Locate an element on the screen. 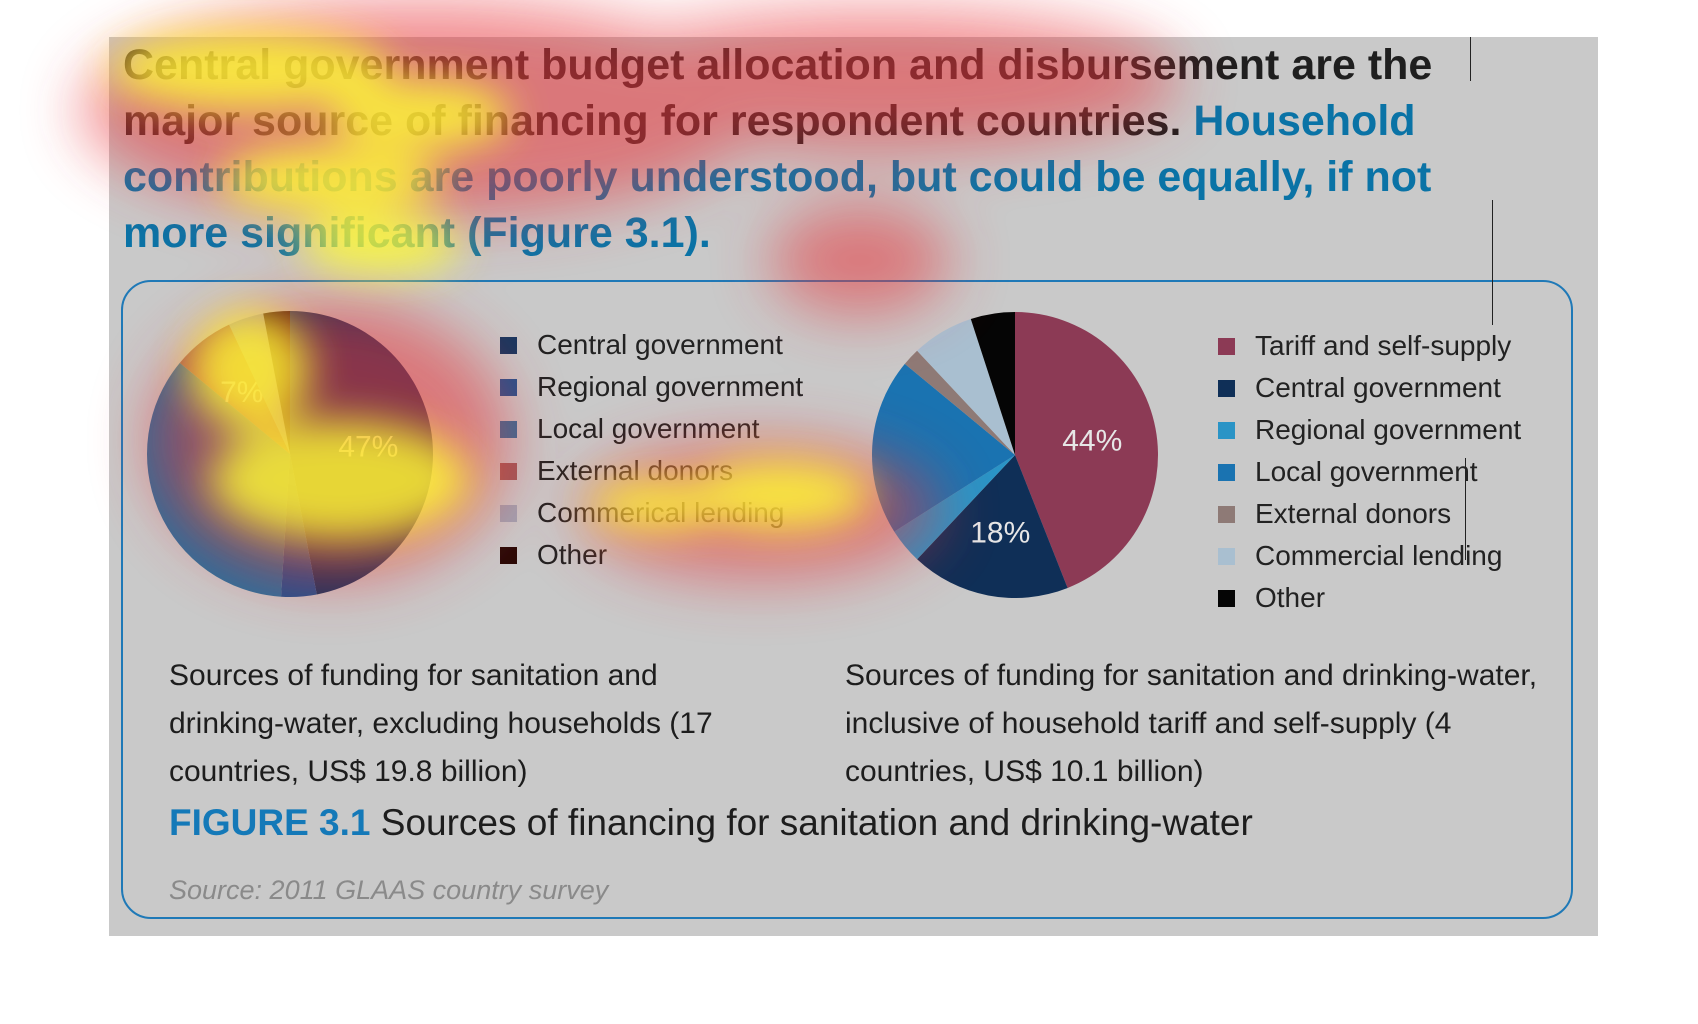 The width and height of the screenshot is (1698, 1024). data-label-central-government: 47% is located at coordinates (368, 447).